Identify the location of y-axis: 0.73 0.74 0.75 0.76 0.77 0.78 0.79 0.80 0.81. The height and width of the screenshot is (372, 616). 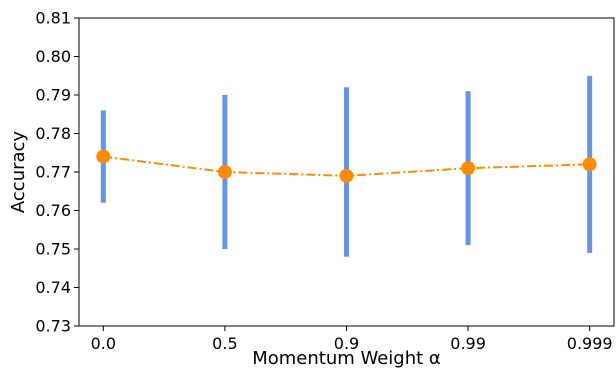
(57, 172).